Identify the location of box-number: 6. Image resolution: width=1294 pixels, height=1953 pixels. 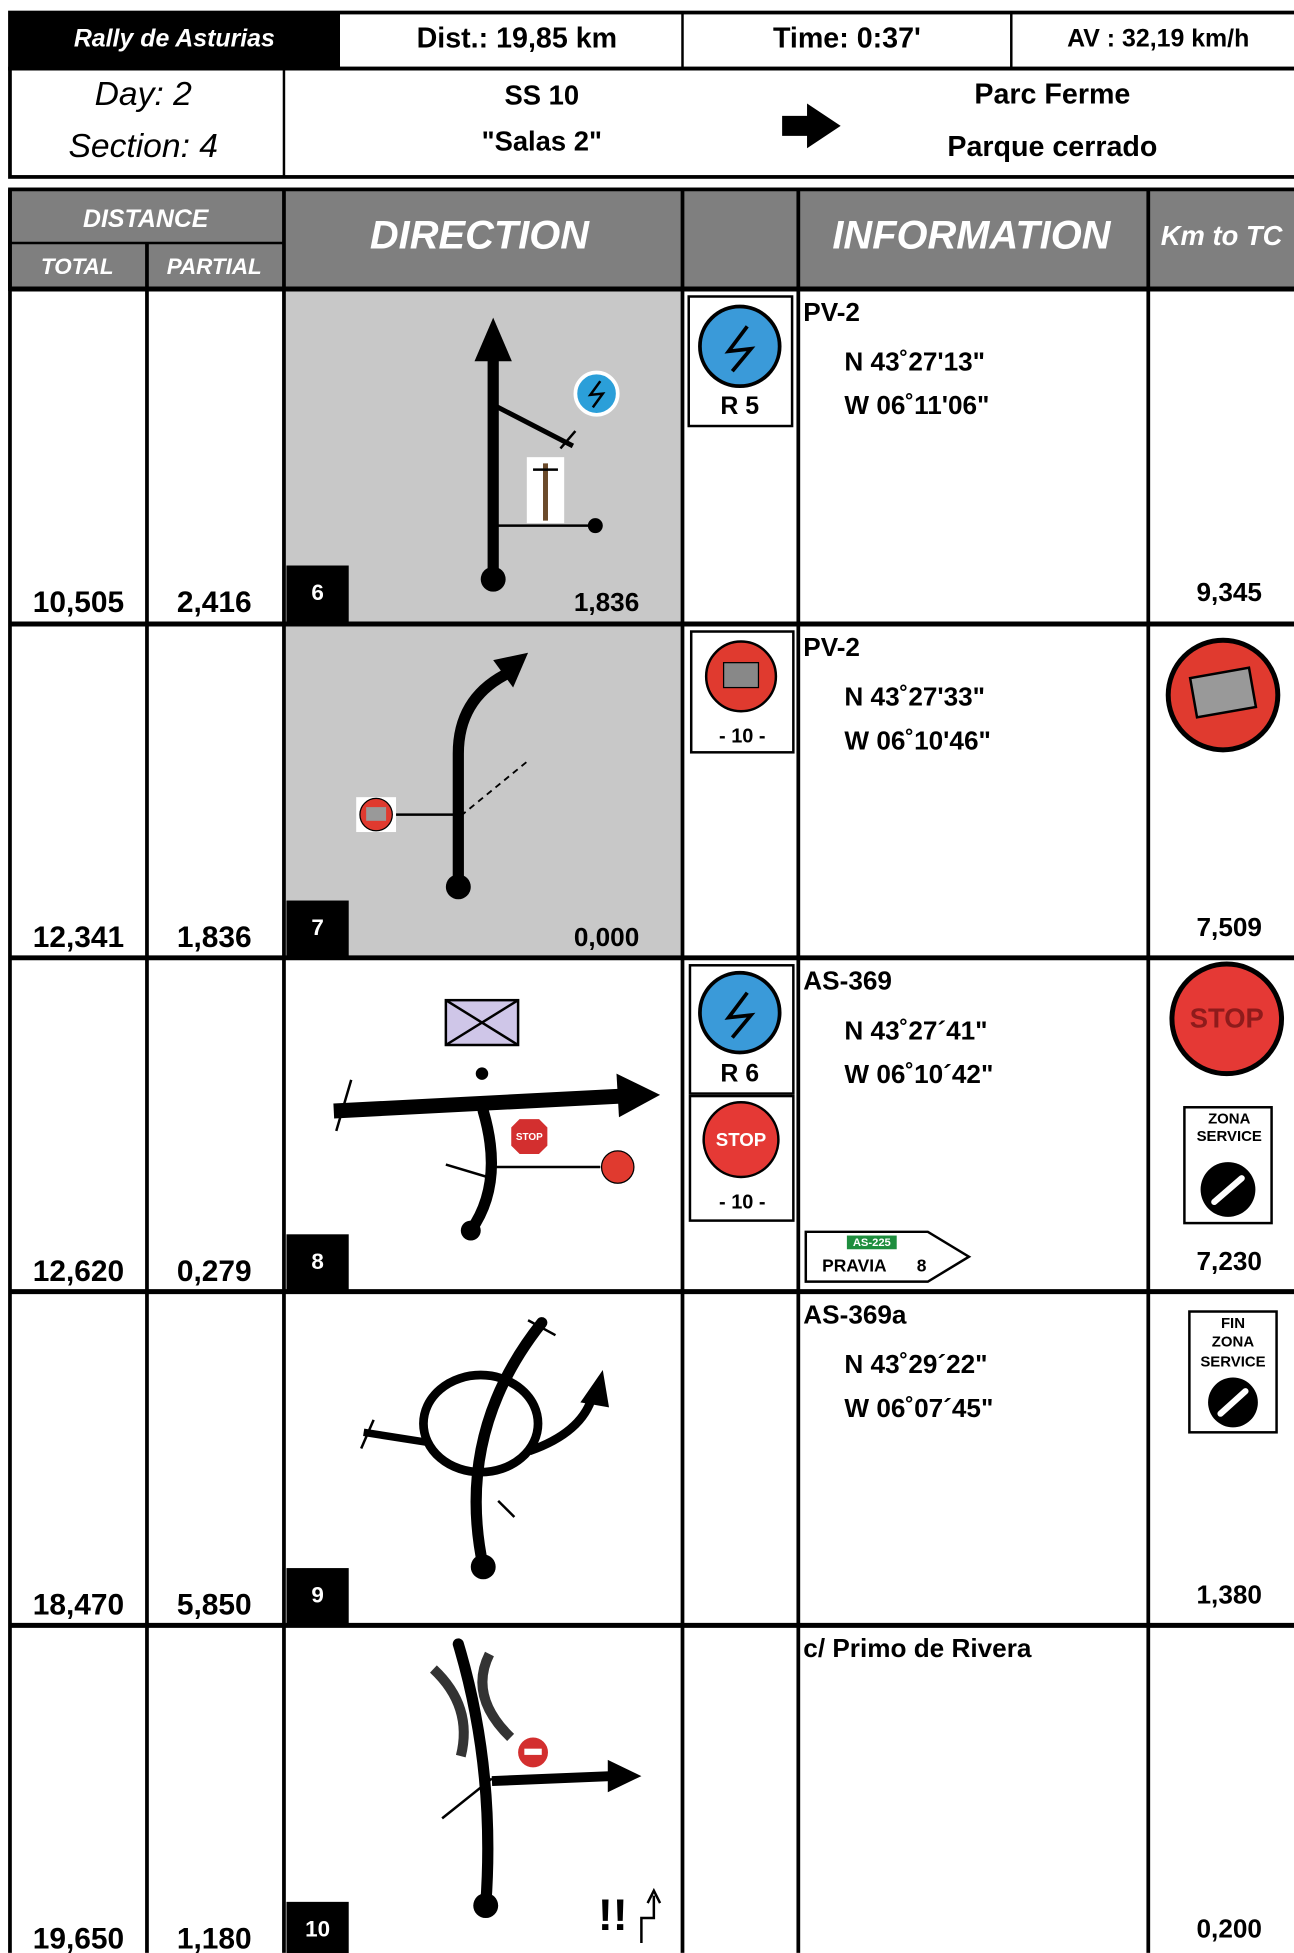
(317, 592).